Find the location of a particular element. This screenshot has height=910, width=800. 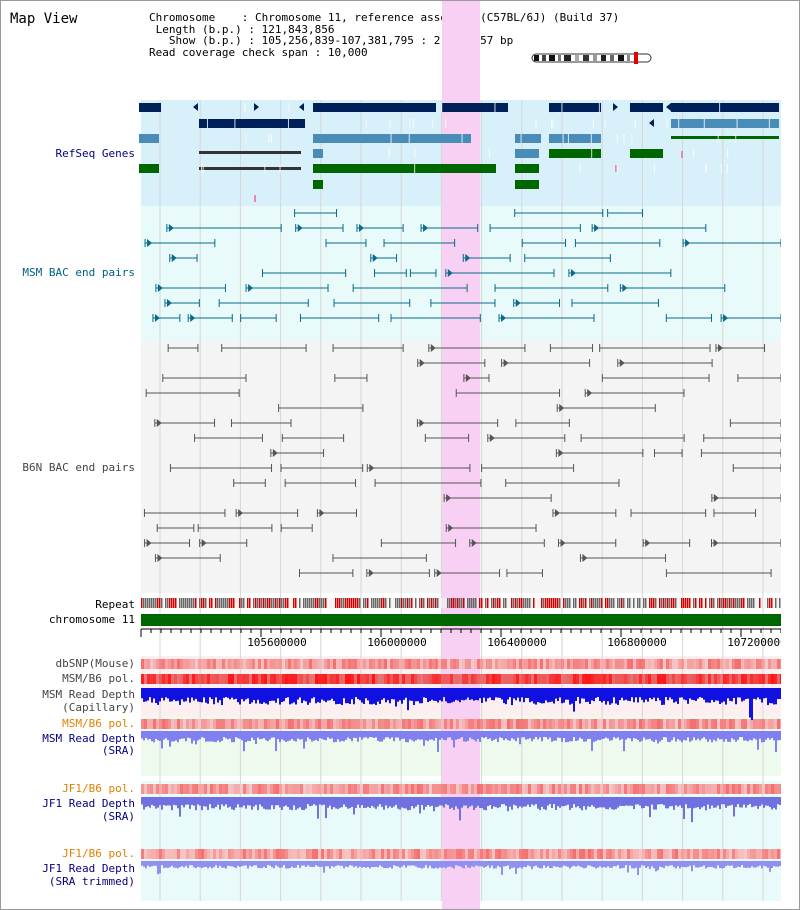

exon-tick is located at coordinates (414, 123).